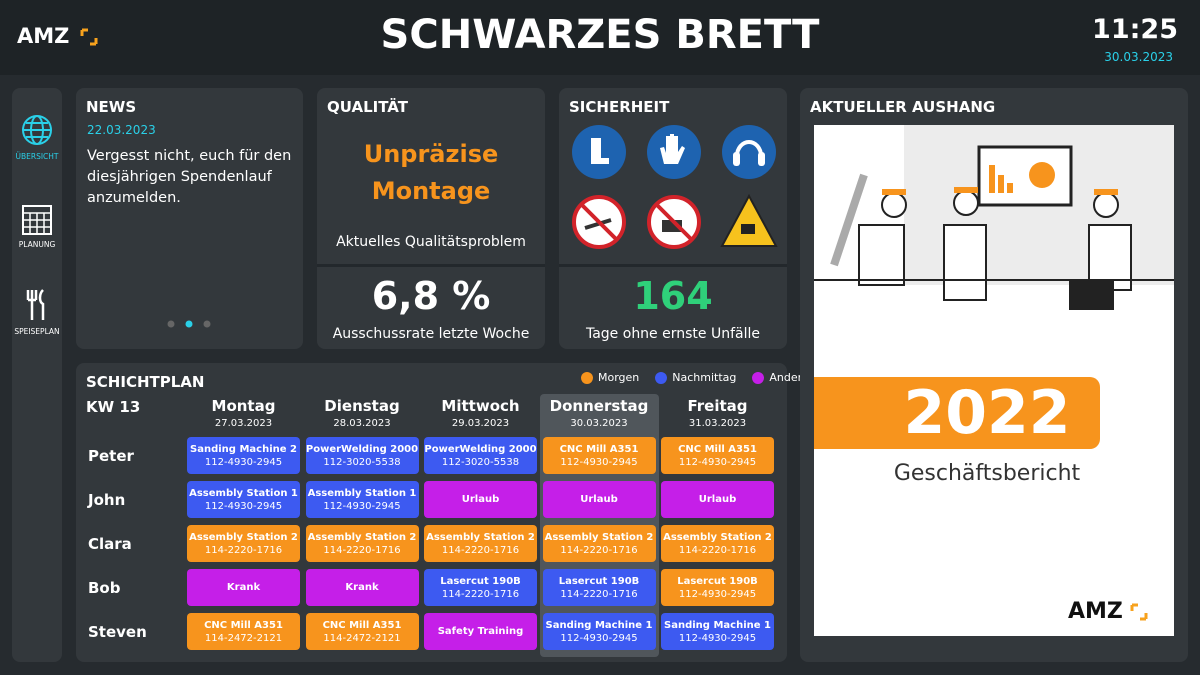 Image resolution: width=1200 pixels, height=675 pixels. What do you see at coordinates (37, 331) in the screenshot?
I see `nav-item: SPEISEPLAN` at bounding box center [37, 331].